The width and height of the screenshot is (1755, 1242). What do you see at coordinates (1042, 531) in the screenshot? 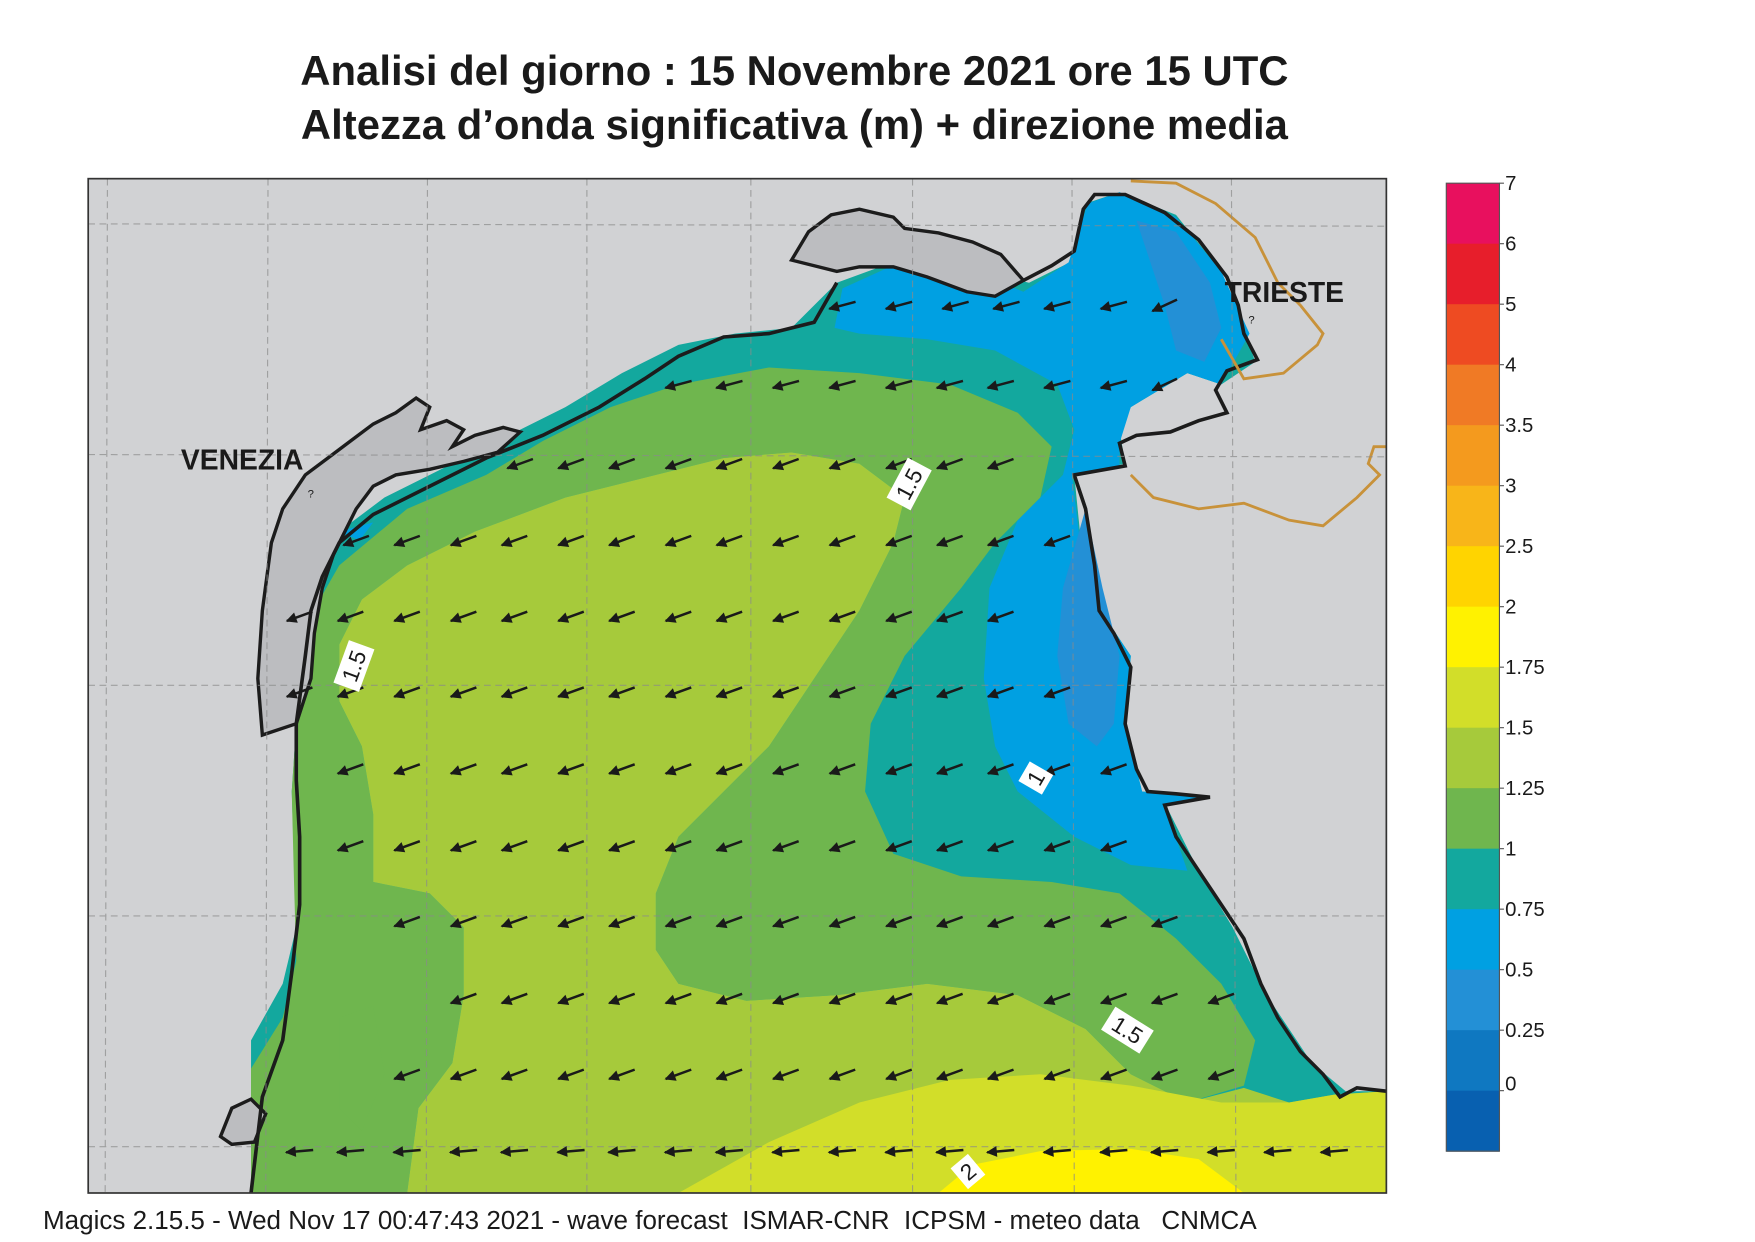
I see `low-wave-zone-north` at bounding box center [1042, 531].